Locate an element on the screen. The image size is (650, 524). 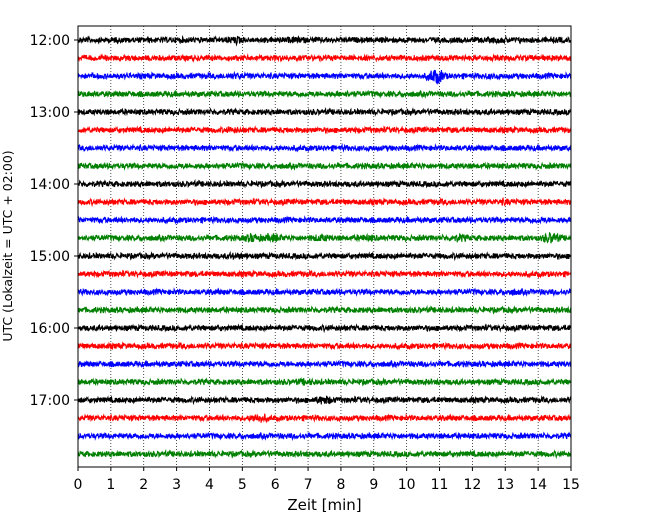
x-tick-label-4: 4 is located at coordinates (209, 485).